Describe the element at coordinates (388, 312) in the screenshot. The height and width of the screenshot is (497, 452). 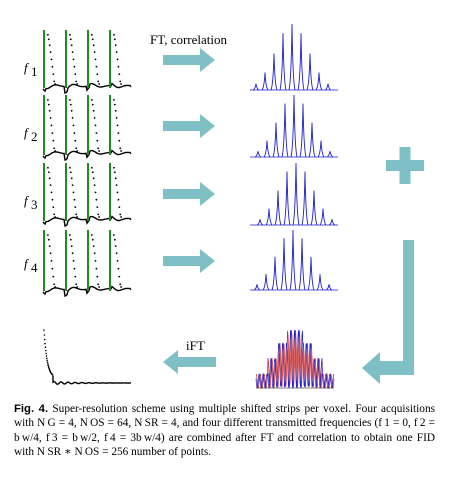
I see `combine-arrow` at that location.